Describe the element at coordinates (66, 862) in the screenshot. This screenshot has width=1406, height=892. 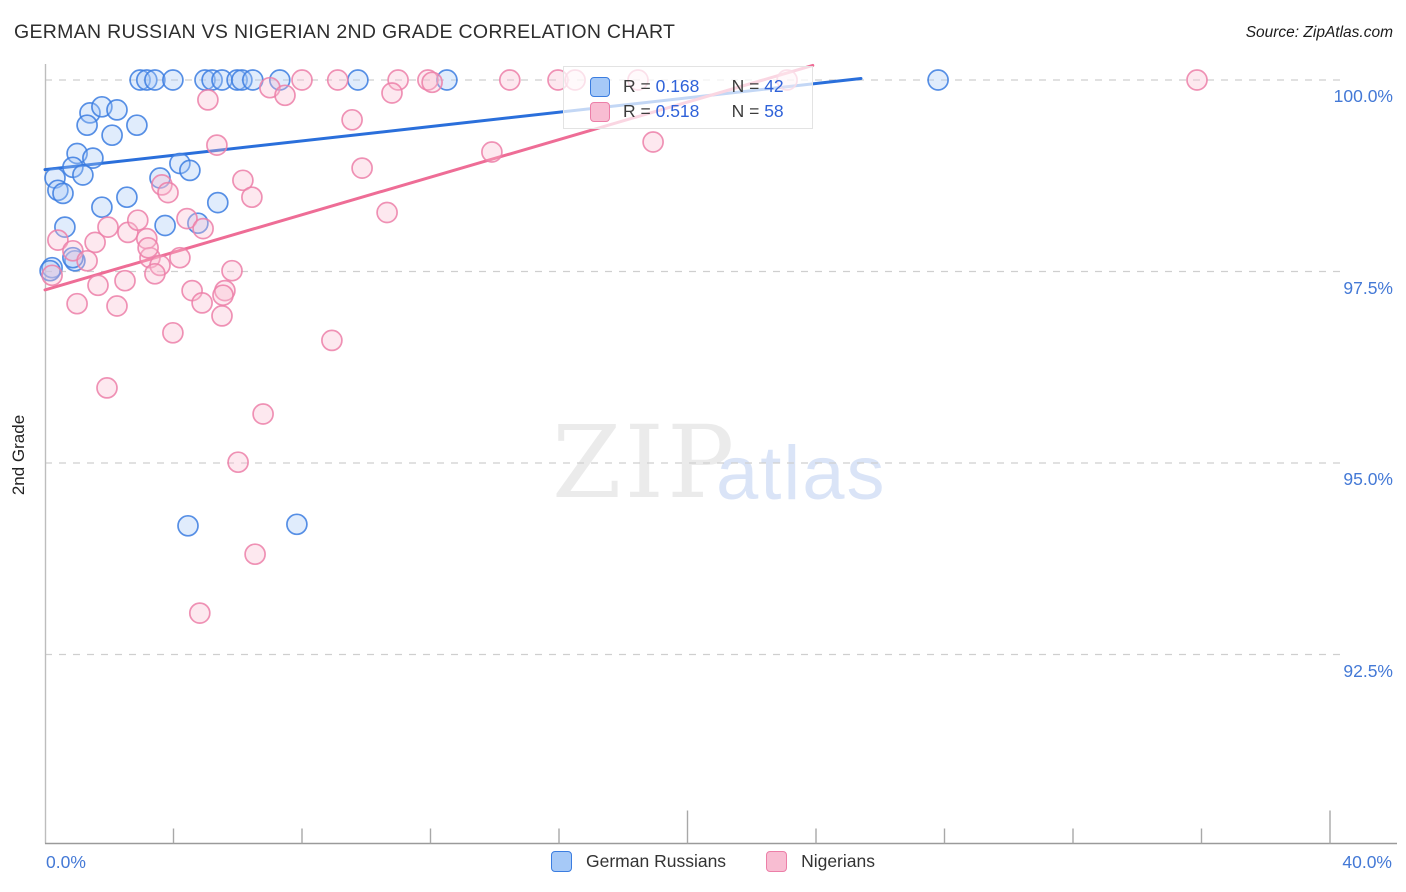
I see `x-axis-min-label: 0.0%` at that location.